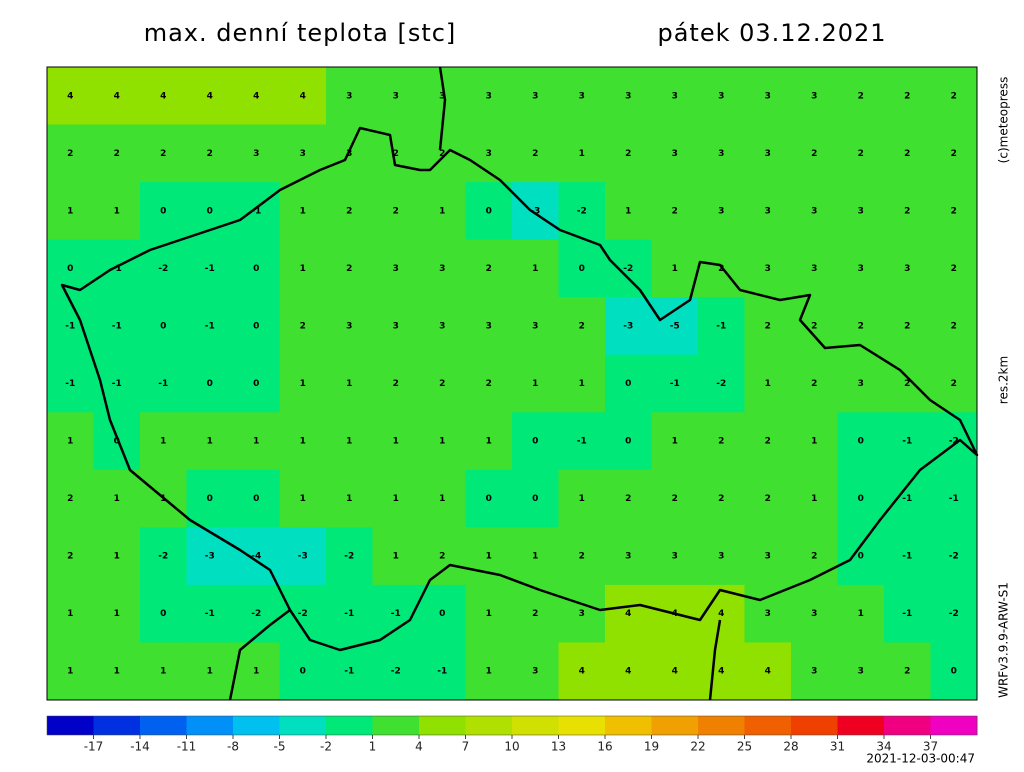  Describe the element at coordinates (466, 747) in the screenshot. I see `legend-tick-label: 7` at that location.